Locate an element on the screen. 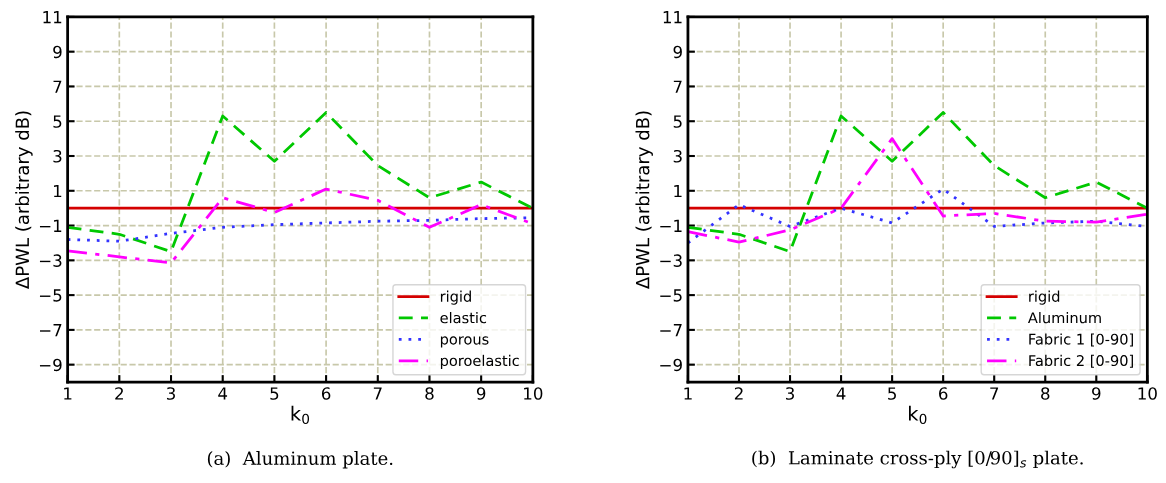 The height and width of the screenshot is (483, 1166). legend-label: Fabric 1 [0-90] is located at coordinates (1081, 340).